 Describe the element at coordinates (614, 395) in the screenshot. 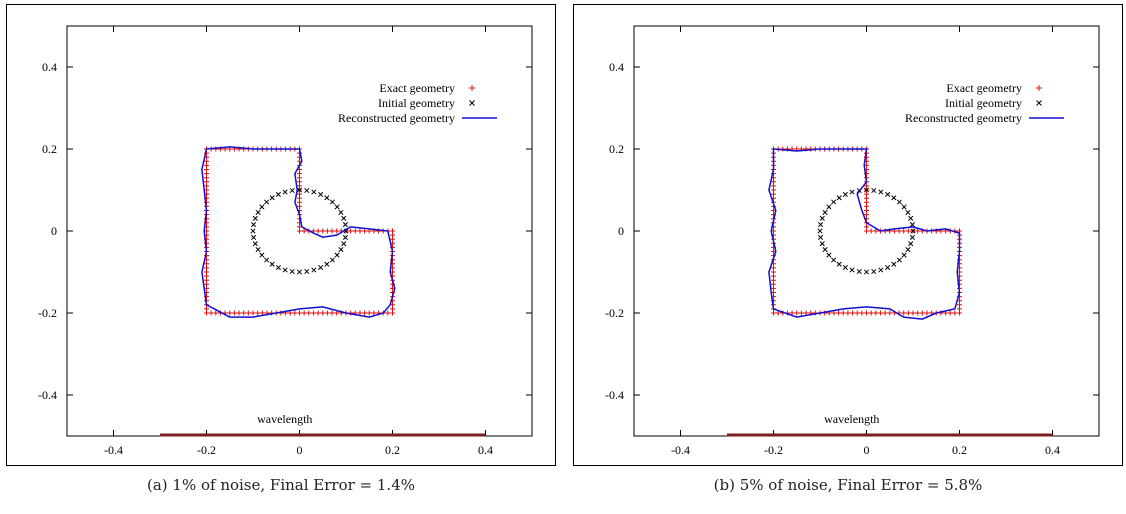

I see `y-tick-label: -0.4` at that location.